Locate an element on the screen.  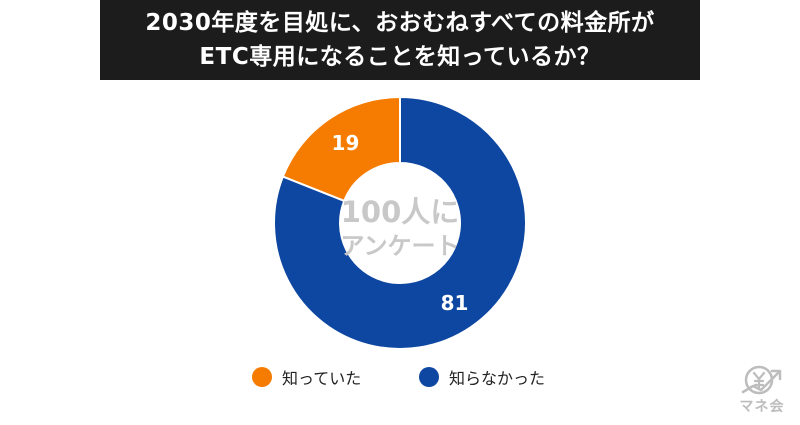
legend-item-known: 知っていた is located at coordinates (306, 377).